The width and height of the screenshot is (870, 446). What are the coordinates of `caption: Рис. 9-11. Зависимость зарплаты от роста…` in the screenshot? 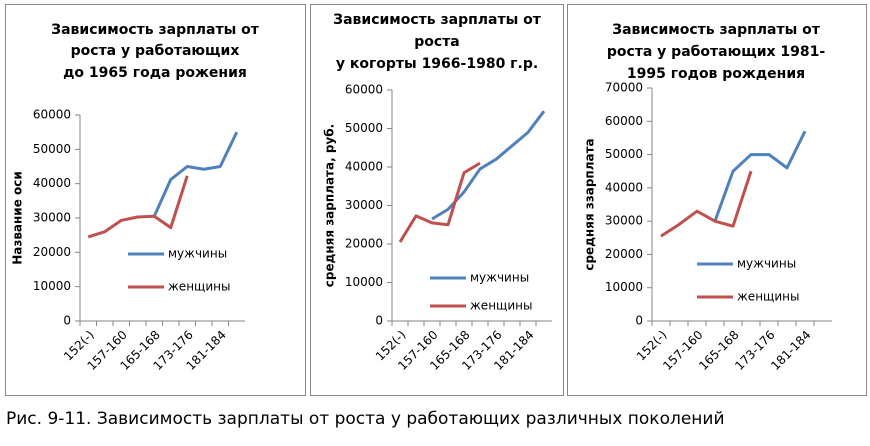 It's located at (365, 419).